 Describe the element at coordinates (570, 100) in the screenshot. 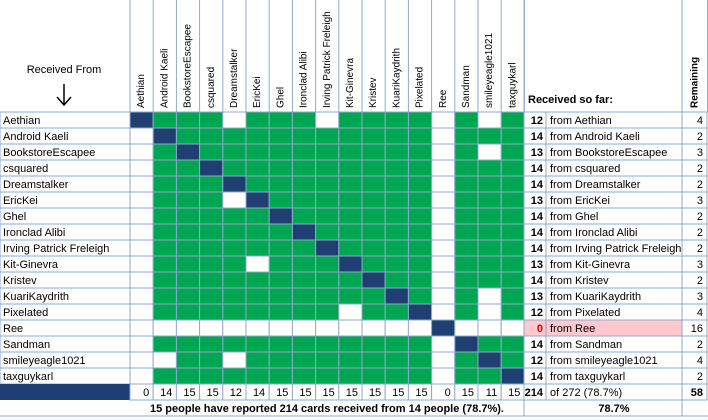

I see `received-heading: Received so far:` at that location.